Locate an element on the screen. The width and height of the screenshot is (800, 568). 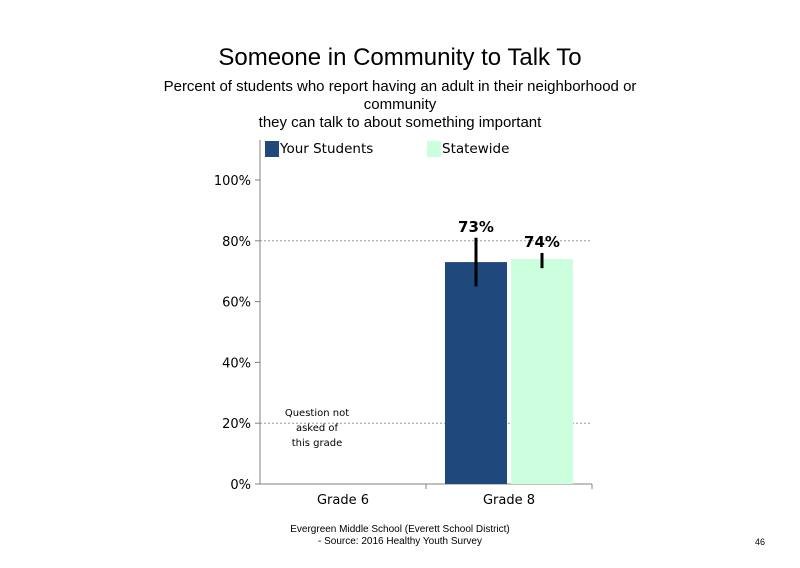
x-tick-label: Grade 6 is located at coordinates (343, 500).